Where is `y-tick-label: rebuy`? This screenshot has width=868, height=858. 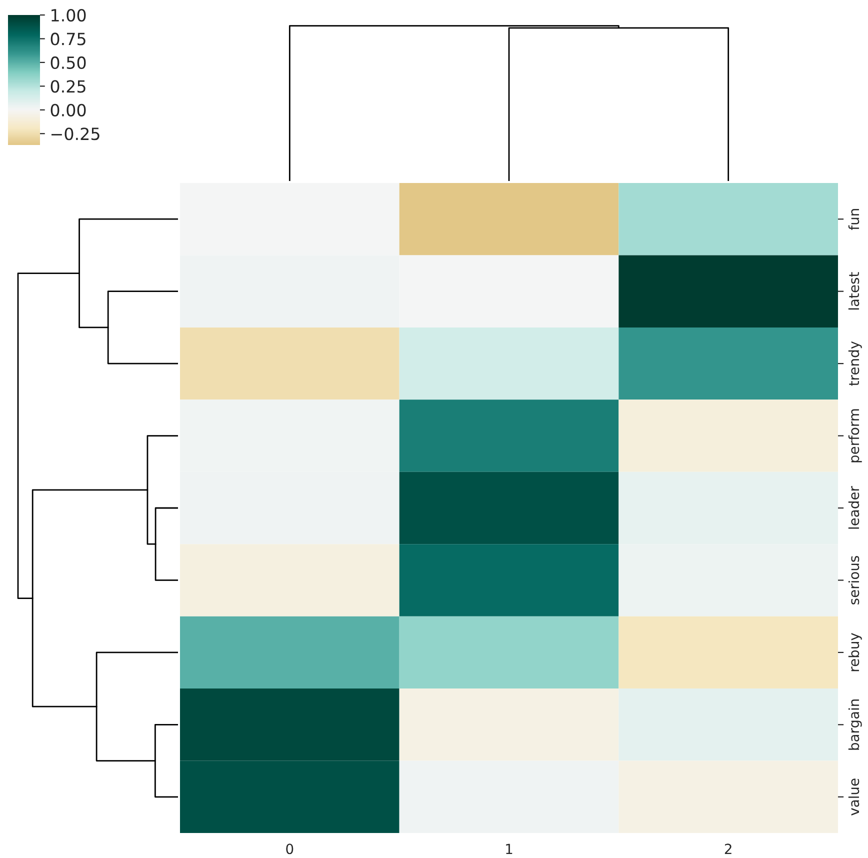 y-tick-label: rebuy is located at coordinates (855, 652).